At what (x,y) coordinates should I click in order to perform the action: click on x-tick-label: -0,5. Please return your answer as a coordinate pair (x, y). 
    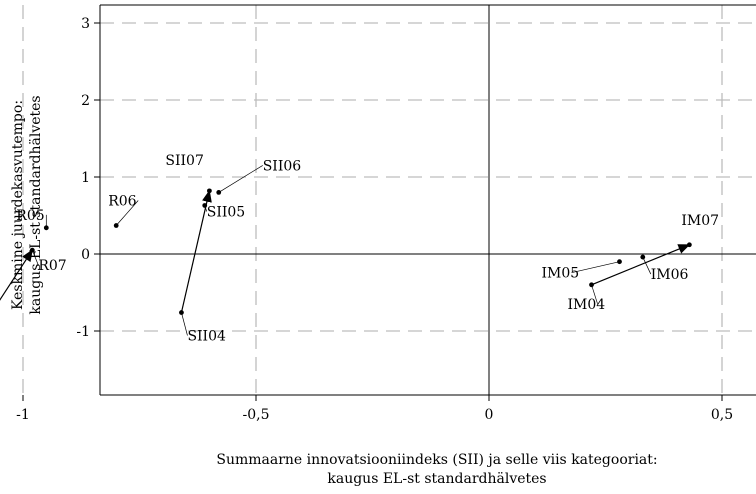
    Looking at the image, I should click on (256, 415).